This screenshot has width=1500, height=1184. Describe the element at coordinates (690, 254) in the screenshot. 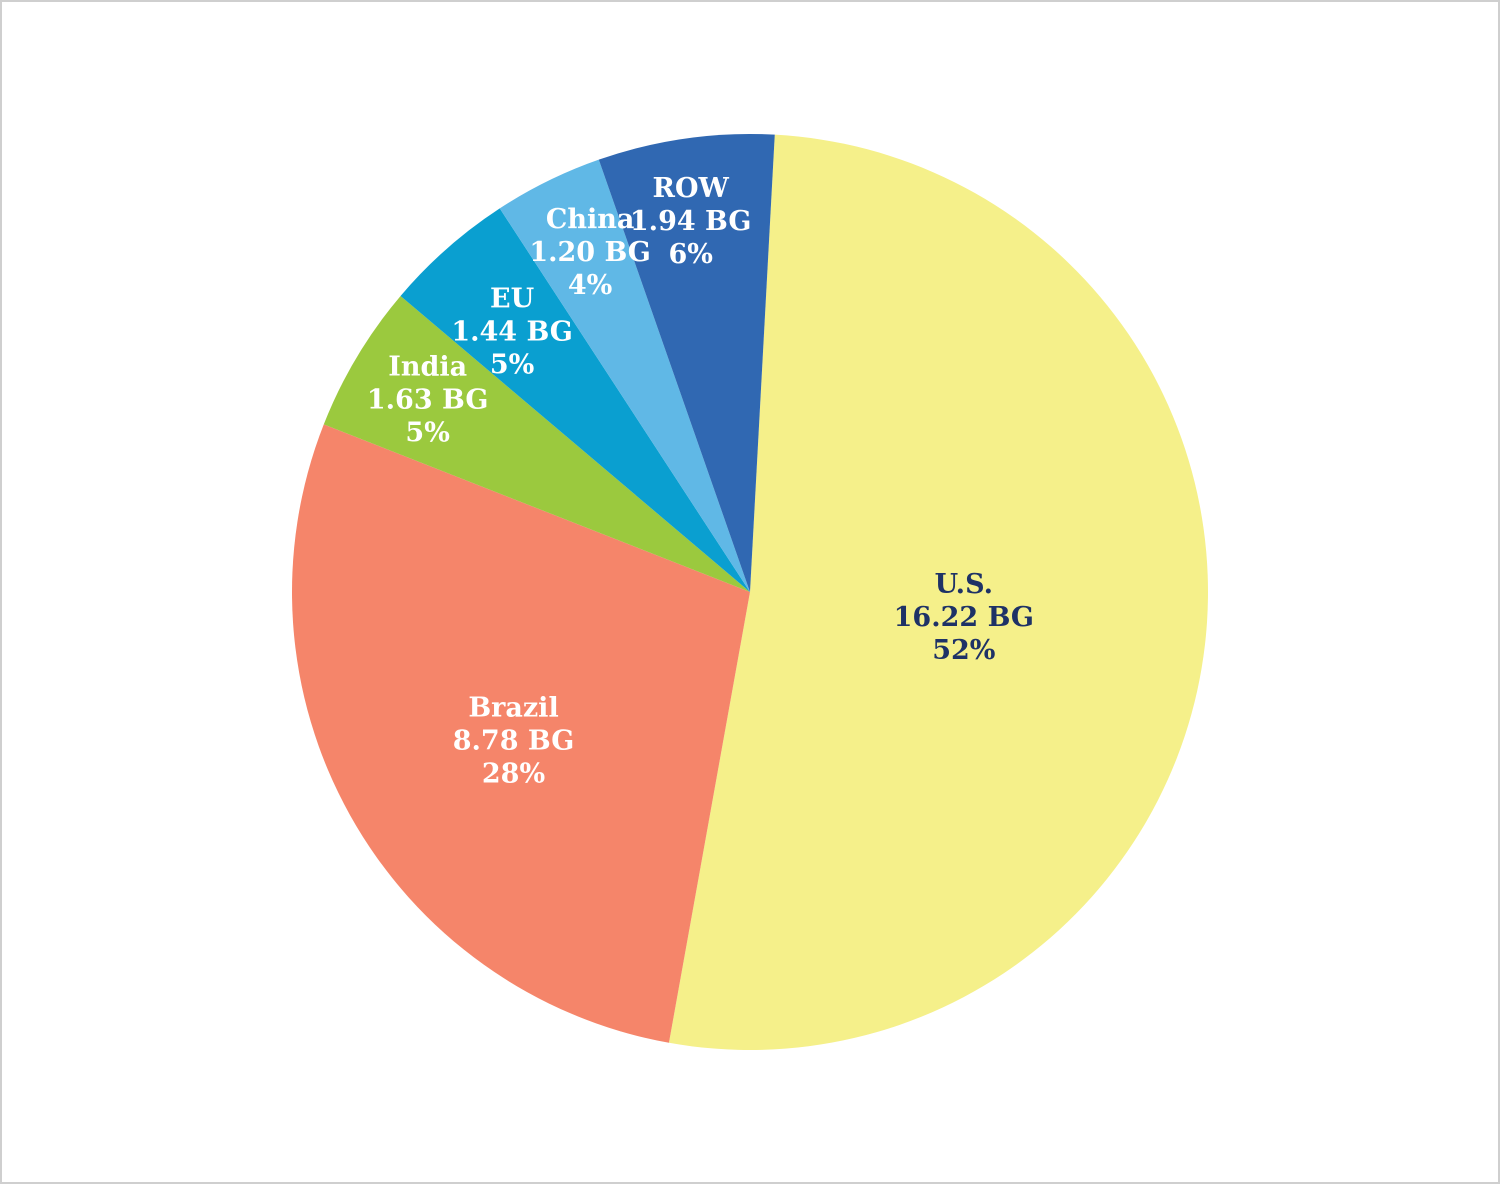

I see `slice-row-percent-label: 6%` at that location.